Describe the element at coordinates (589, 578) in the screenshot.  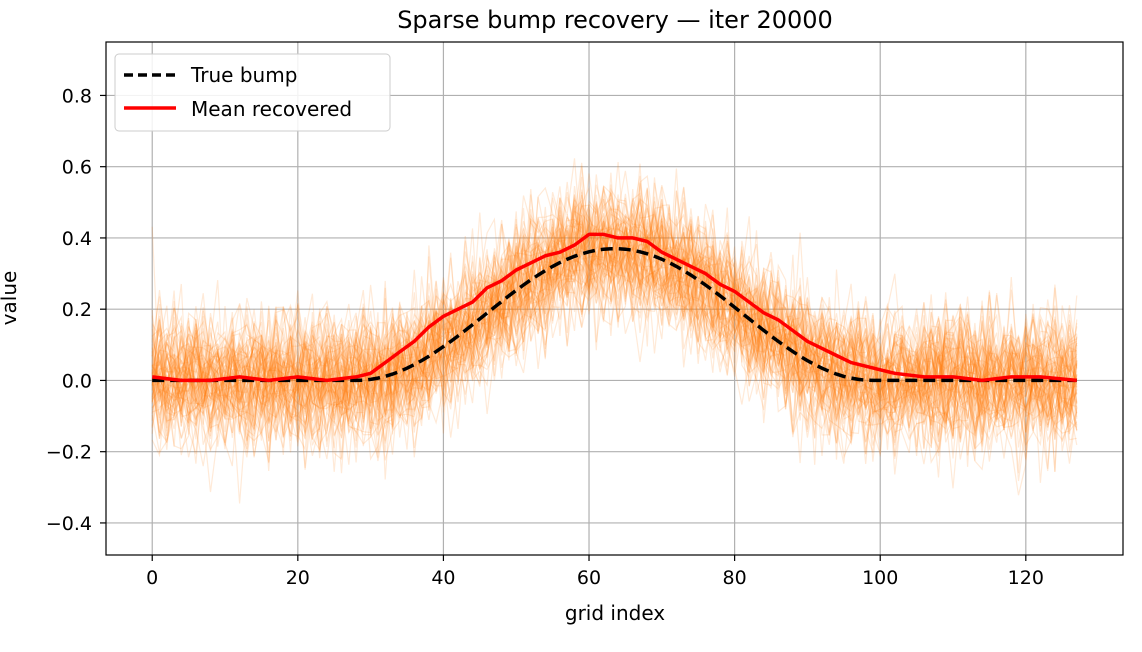
I see `x-tick-label: 60` at that location.